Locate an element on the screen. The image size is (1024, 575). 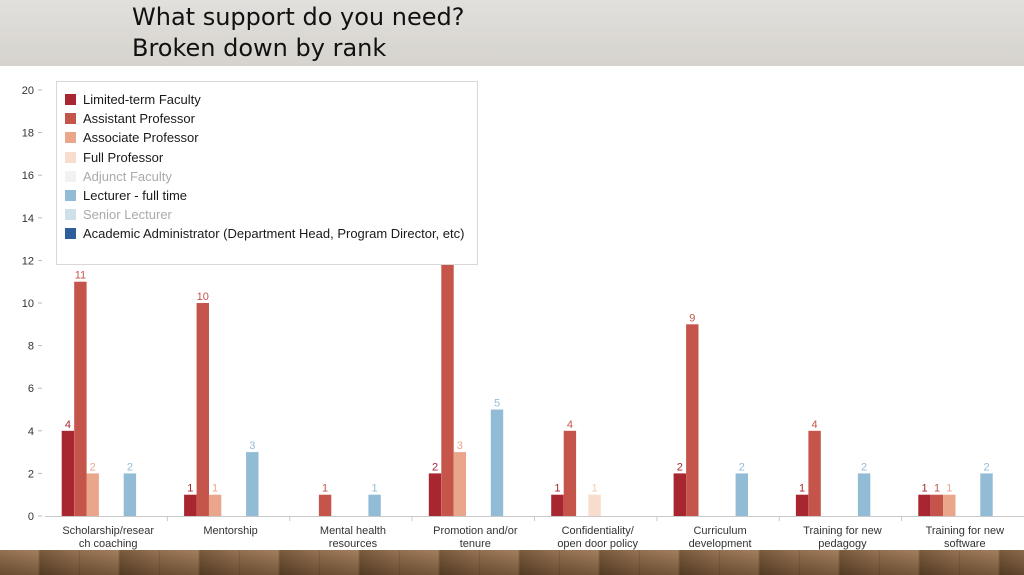
y-tick-label: 10 is located at coordinates (28, 304).